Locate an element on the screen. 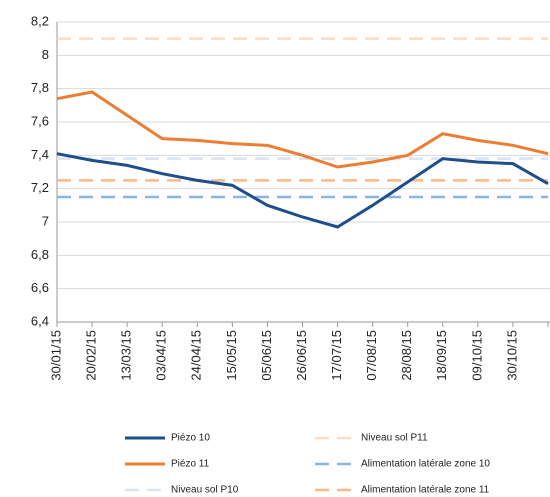  x-tick-label: 26/06/15 is located at coordinates (301, 355).